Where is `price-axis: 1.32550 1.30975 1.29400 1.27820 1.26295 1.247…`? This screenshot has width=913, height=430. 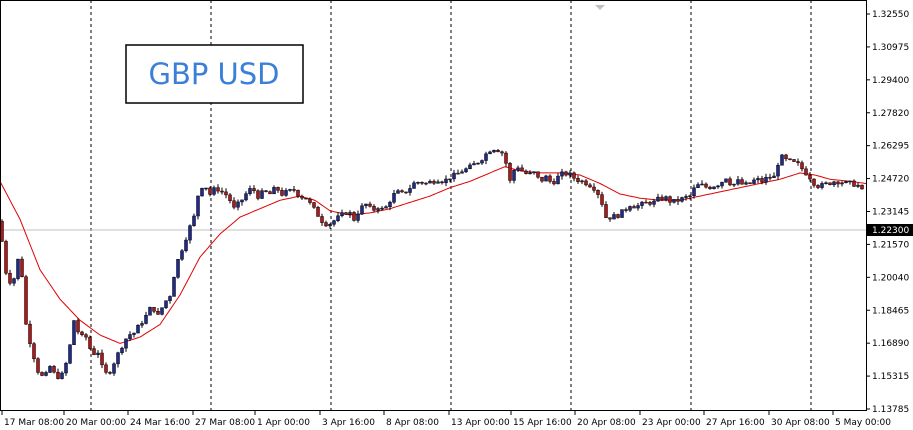
price-axis: 1.32550 1.30975 1.29400 1.27820 1.26295 1.247… is located at coordinates (887, 212).